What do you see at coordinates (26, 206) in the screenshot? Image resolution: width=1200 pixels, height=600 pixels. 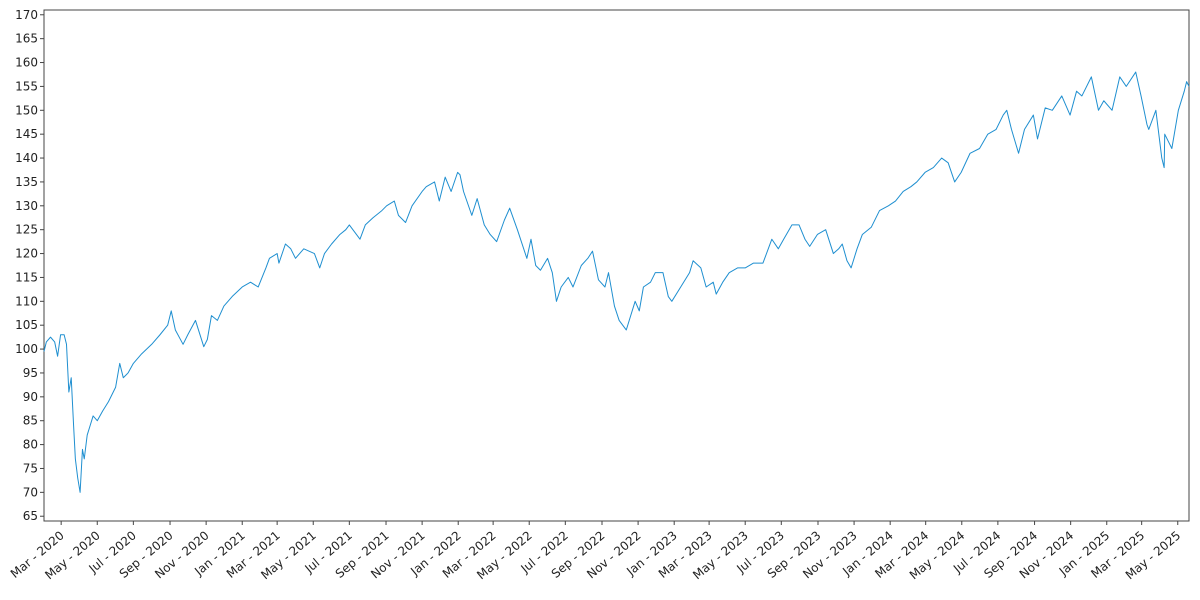 I see `y-tick-label: 130` at bounding box center [26, 206].